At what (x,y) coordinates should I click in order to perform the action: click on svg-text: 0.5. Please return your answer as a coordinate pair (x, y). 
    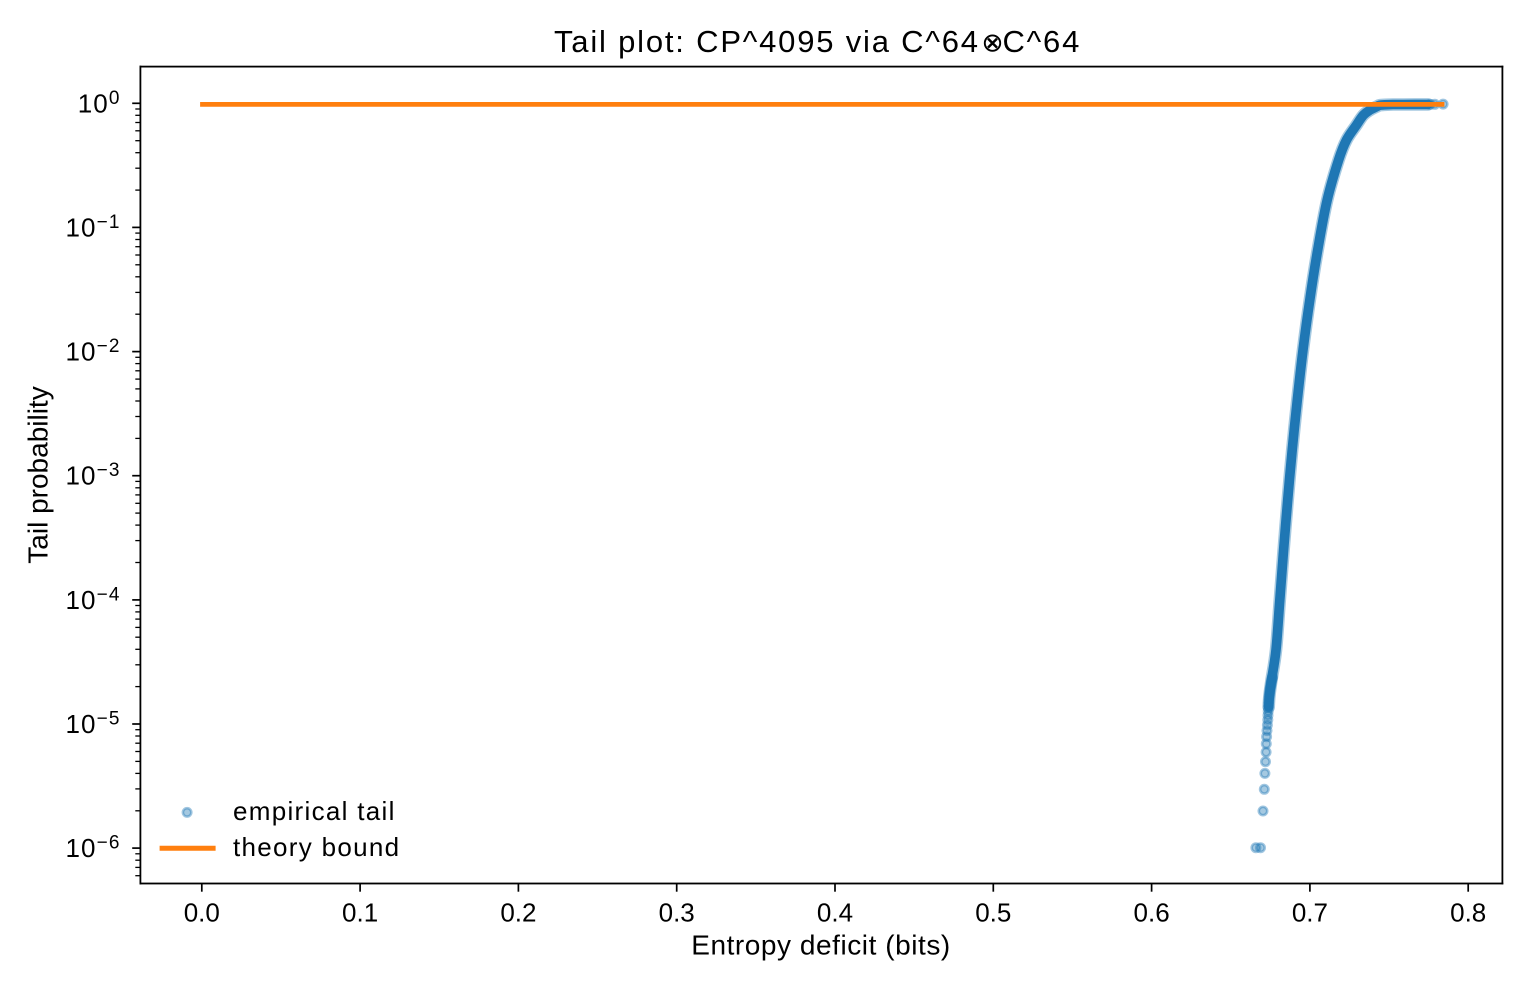
    Looking at the image, I should click on (993, 913).